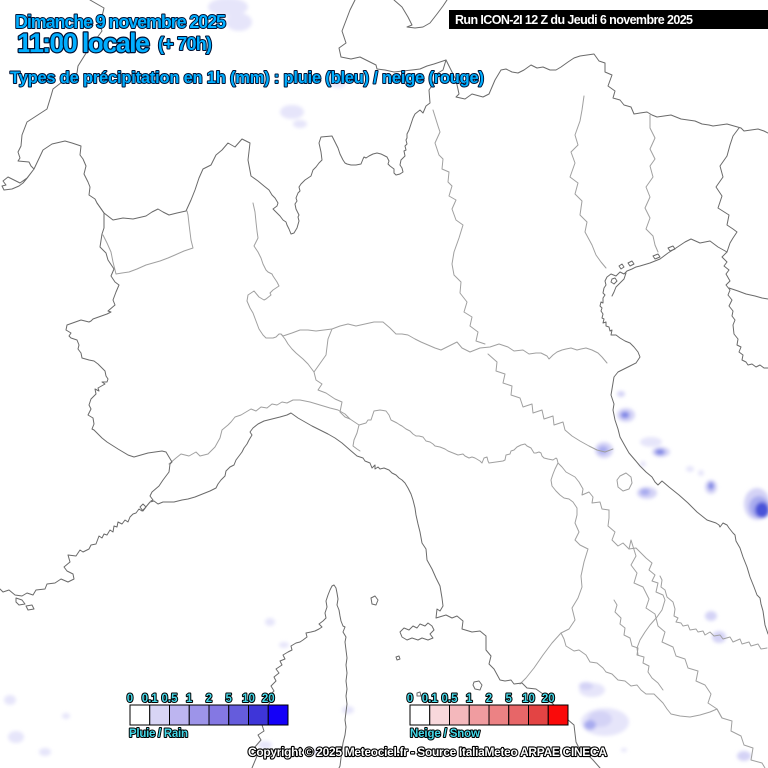 The width and height of the screenshot is (768, 768). Describe the element at coordinates (185, 44) in the screenshot. I see `svg-text: (+ 70h)` at that location.